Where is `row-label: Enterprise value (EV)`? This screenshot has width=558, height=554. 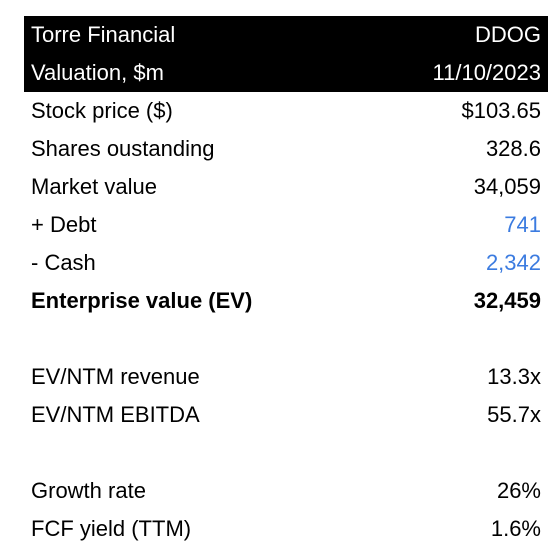
row-label: Enterprise value (EV) is located at coordinates (142, 300).